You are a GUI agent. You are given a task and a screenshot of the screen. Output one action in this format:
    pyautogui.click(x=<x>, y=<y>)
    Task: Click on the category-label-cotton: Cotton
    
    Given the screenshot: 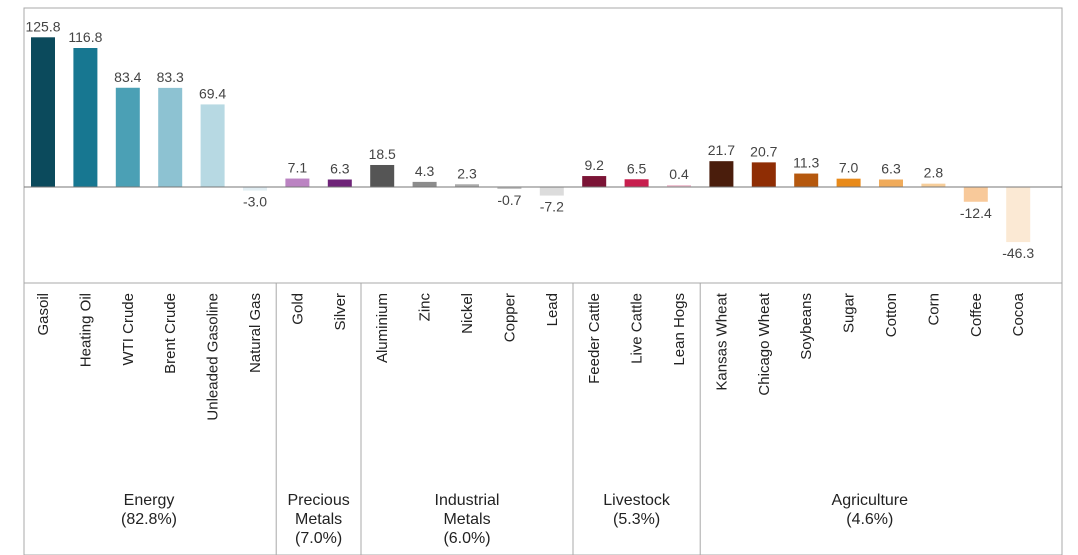 What is the action you would take?
    pyautogui.click(x=891, y=315)
    